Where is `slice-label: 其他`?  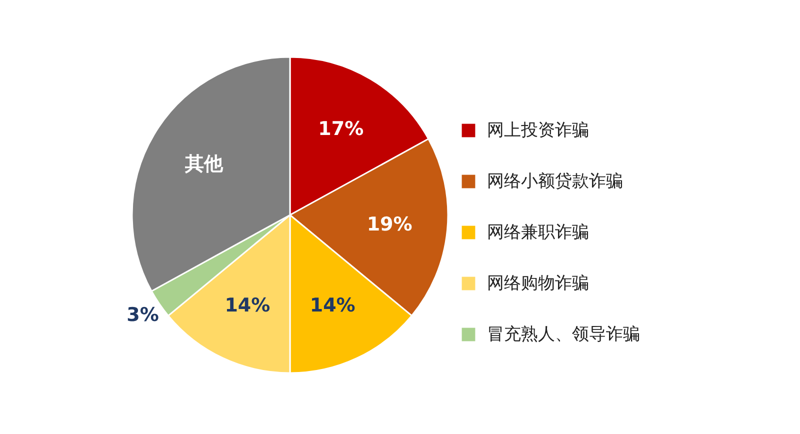 slice-label: 其他 is located at coordinates (204, 164).